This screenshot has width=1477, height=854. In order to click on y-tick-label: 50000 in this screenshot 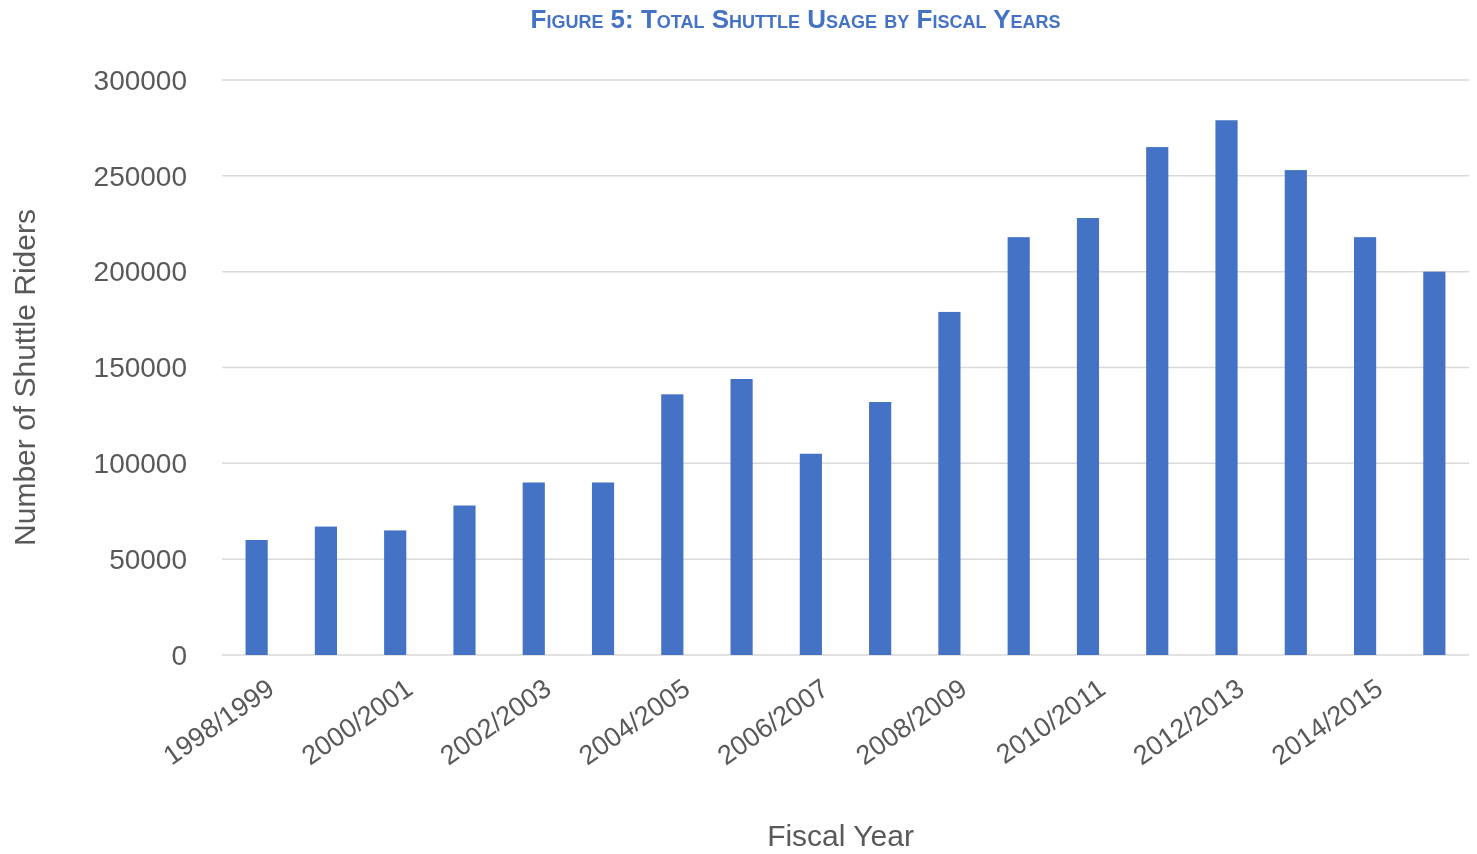, I will do `click(148, 559)`.